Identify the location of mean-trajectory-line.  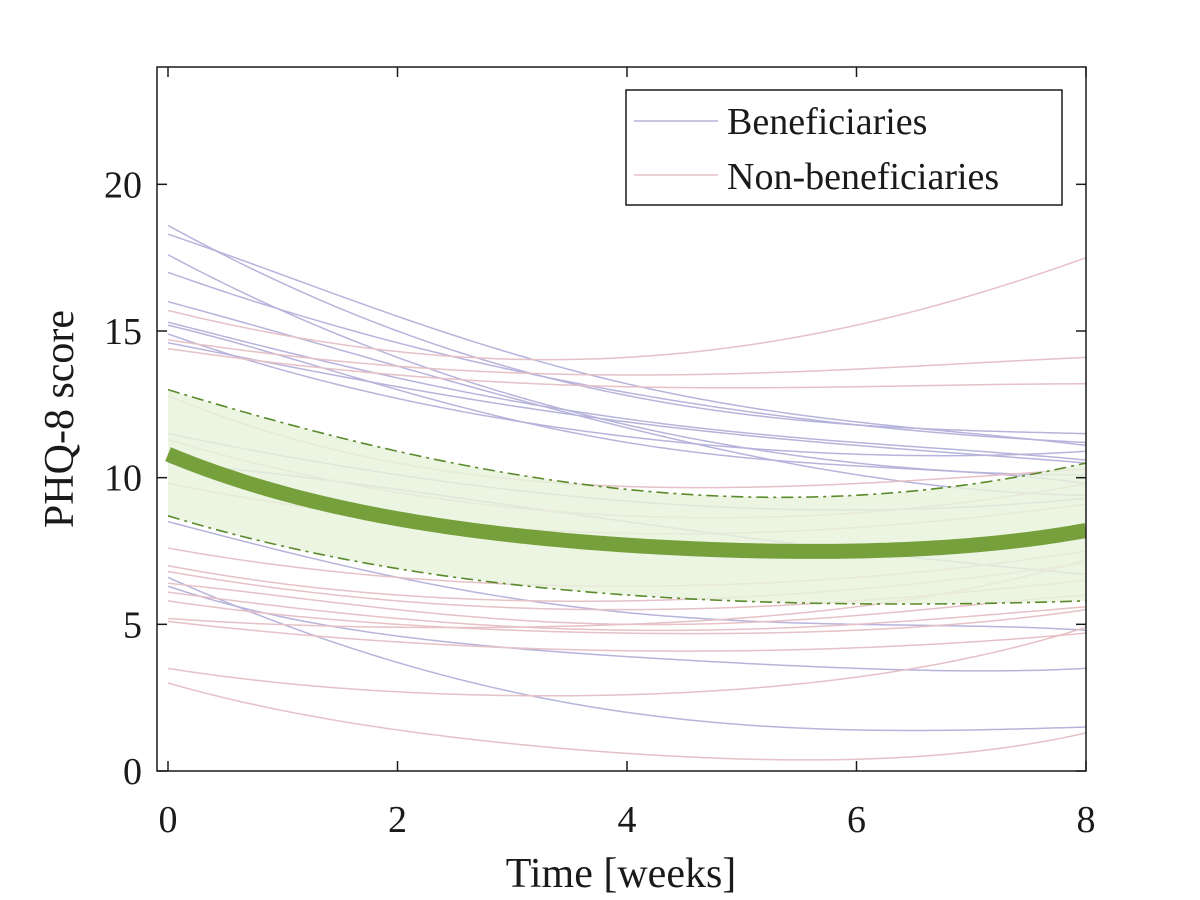
(625, 503).